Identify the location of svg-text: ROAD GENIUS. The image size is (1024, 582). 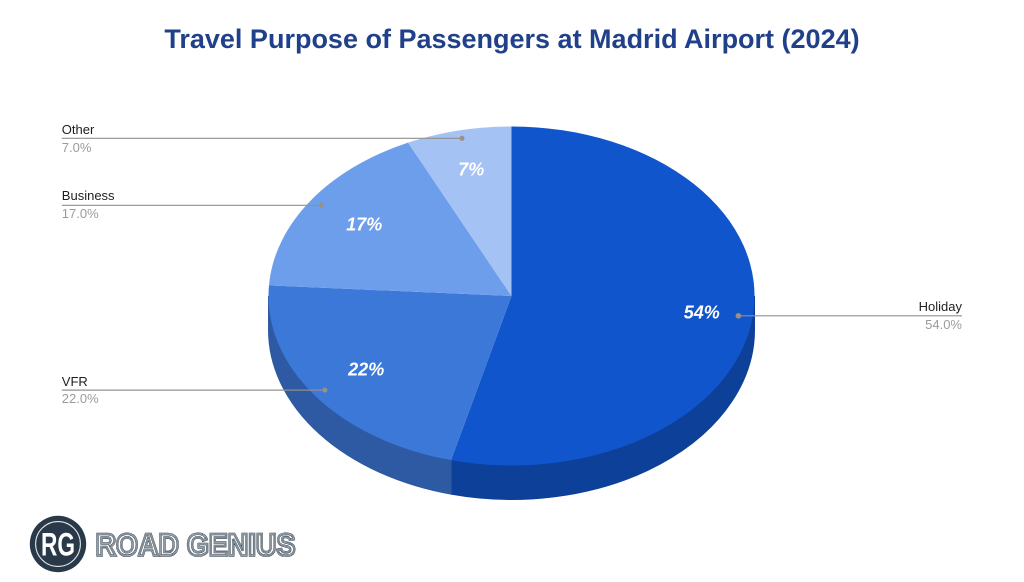
(196, 545).